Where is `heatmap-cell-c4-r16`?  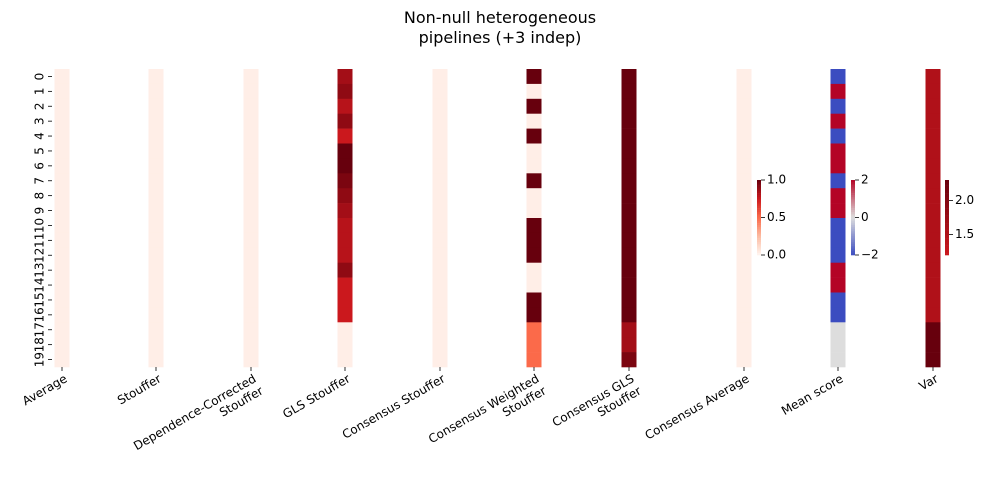
heatmap-cell-c4-r16 is located at coordinates (440, 315).